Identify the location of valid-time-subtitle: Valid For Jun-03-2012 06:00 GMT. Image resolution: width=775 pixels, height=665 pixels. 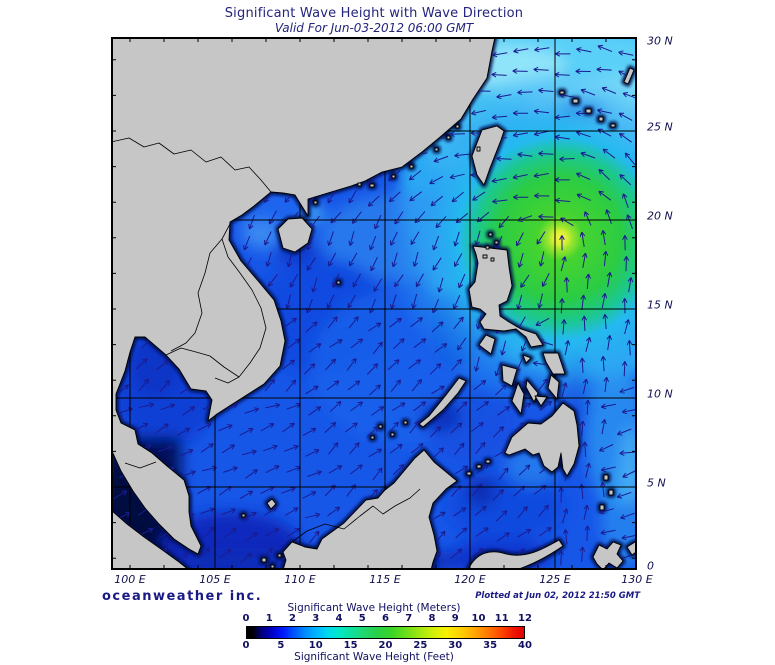
(374, 28).